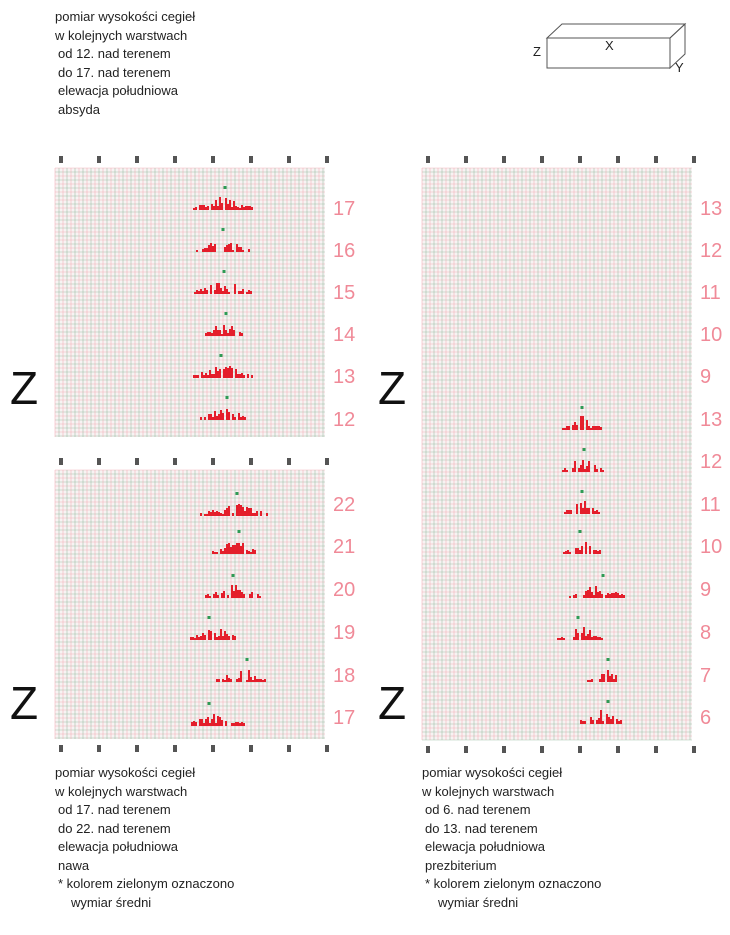 Image resolution: width=730 pixels, height=935 pixels. Describe the element at coordinates (125, 772) in the screenshot. I see `caption-line: pomiar wysokości cegieł` at that location.